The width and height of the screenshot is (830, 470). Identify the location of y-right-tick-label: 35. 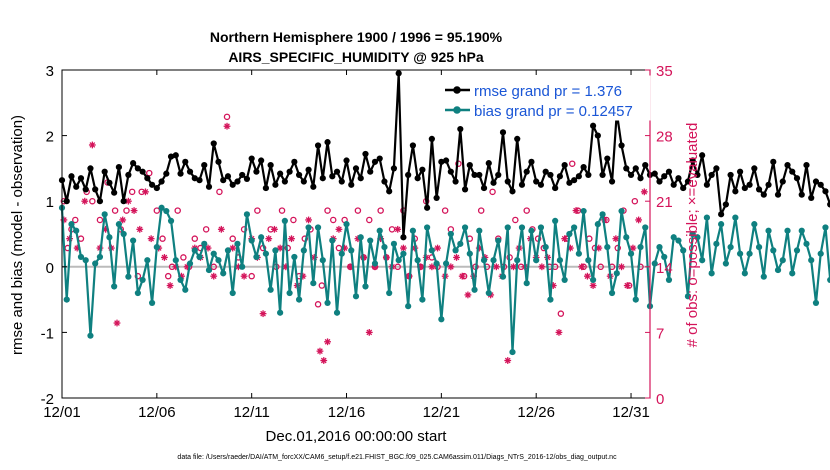
(664, 71).